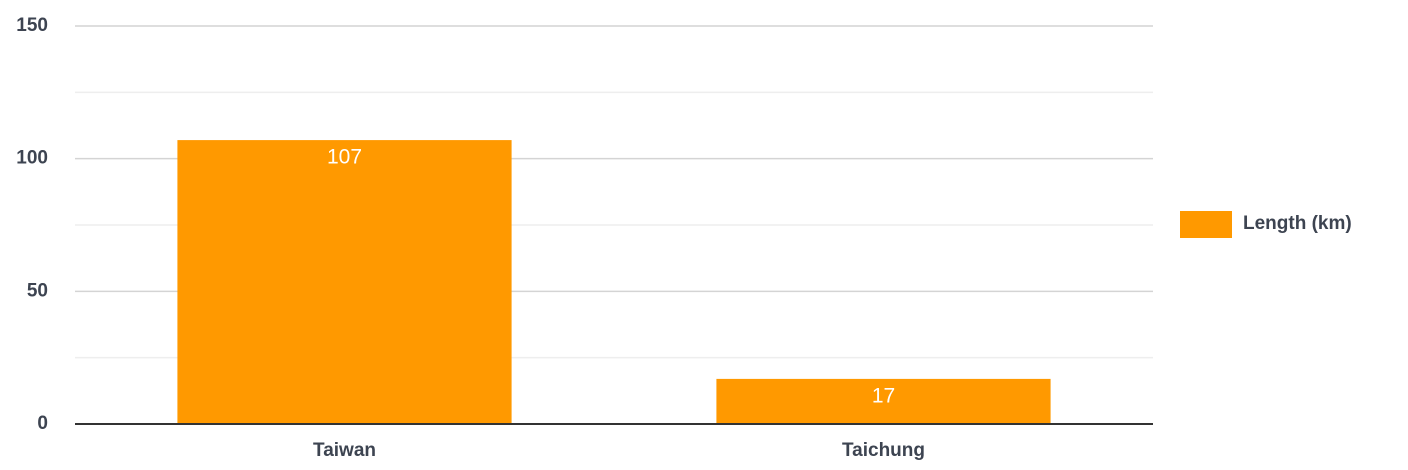 The width and height of the screenshot is (1408, 470). What do you see at coordinates (344, 157) in the screenshot?
I see `data-label: 107` at bounding box center [344, 157].